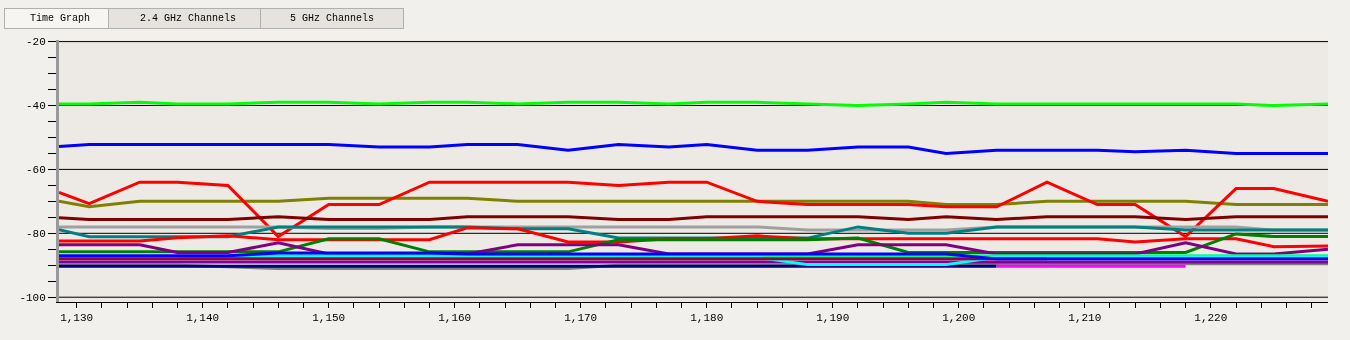 The image size is (1350, 340). Describe the element at coordinates (35, 170) in the screenshot. I see `y-tick-label: -60` at that location.